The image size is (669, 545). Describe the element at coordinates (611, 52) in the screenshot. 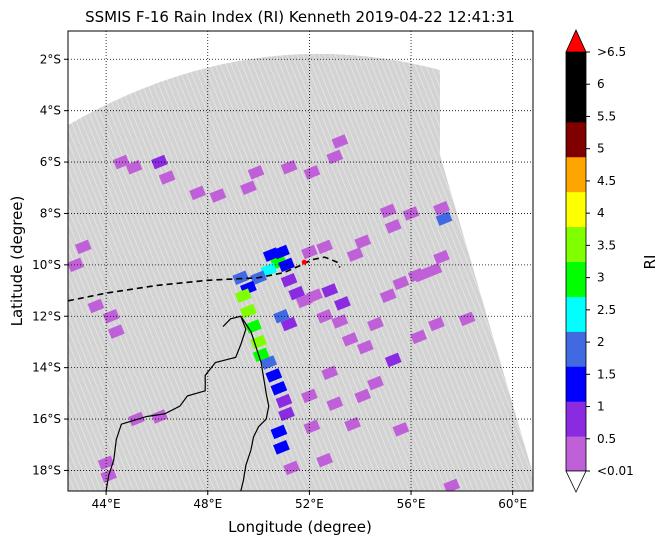

I see `colorbar-tick-label: >6.5` at that location.